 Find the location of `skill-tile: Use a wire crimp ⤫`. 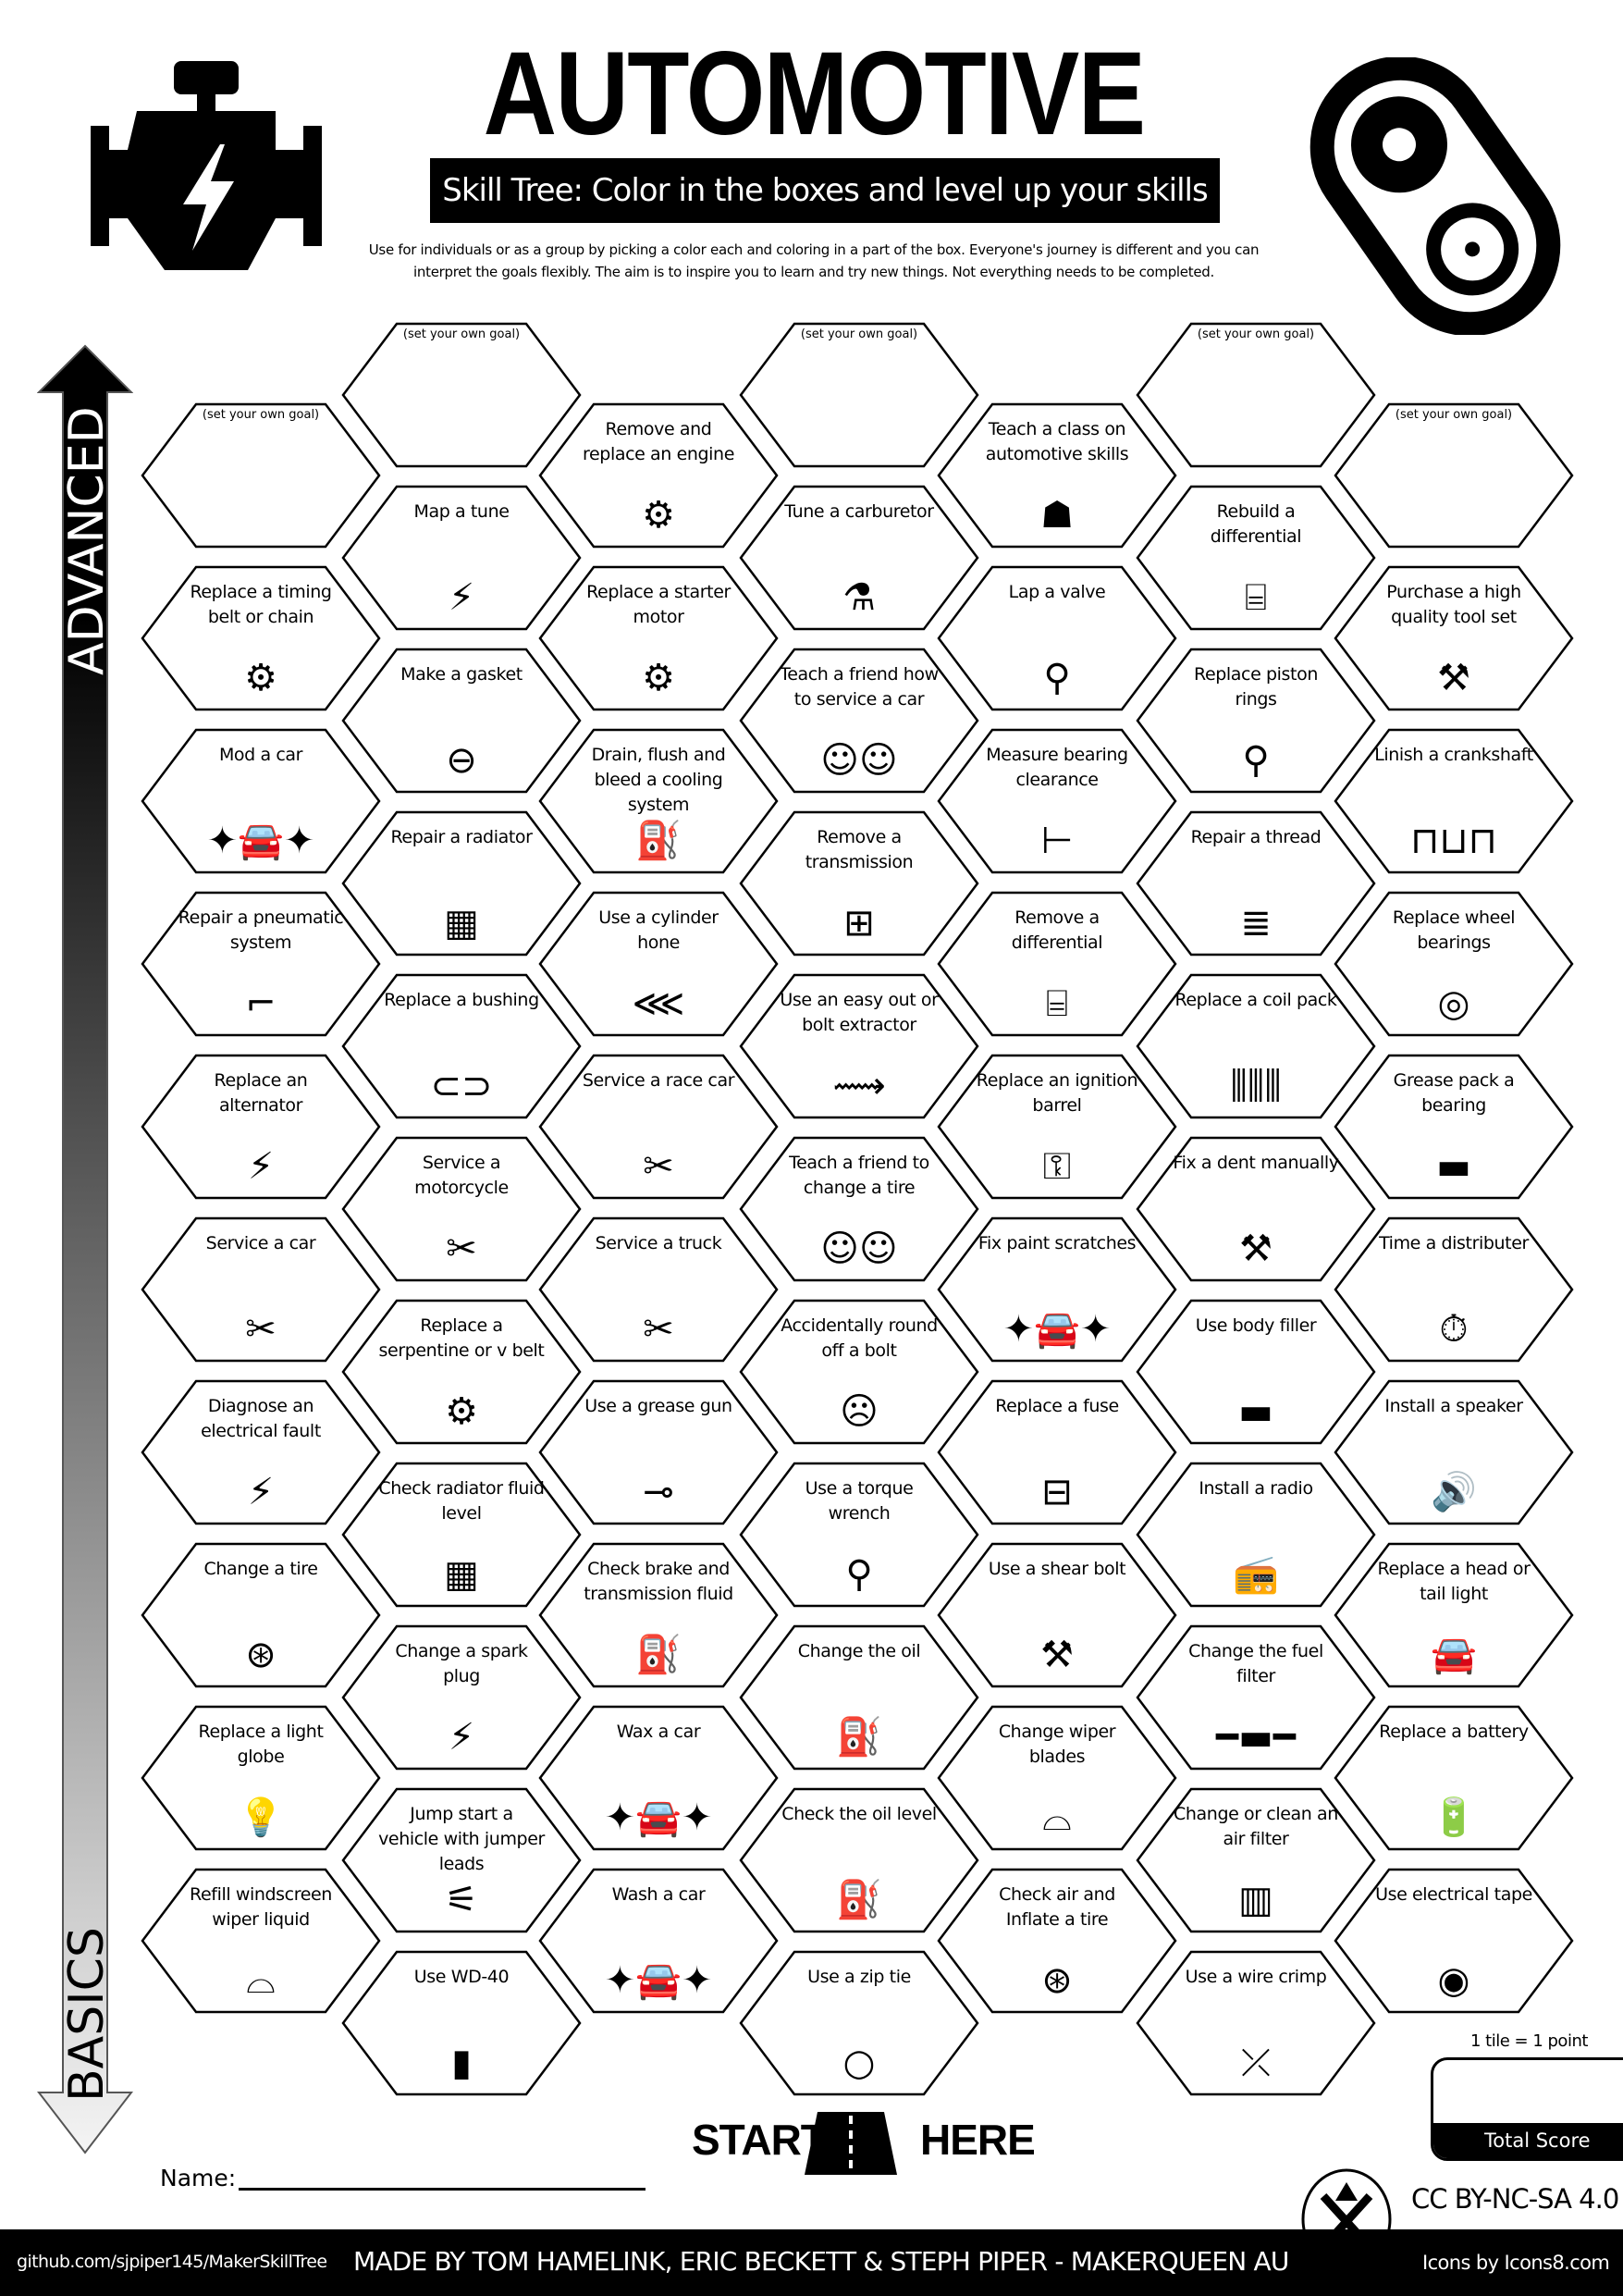

skill-tile: Use a wire crimp ⤫ is located at coordinates (1256, 2023).